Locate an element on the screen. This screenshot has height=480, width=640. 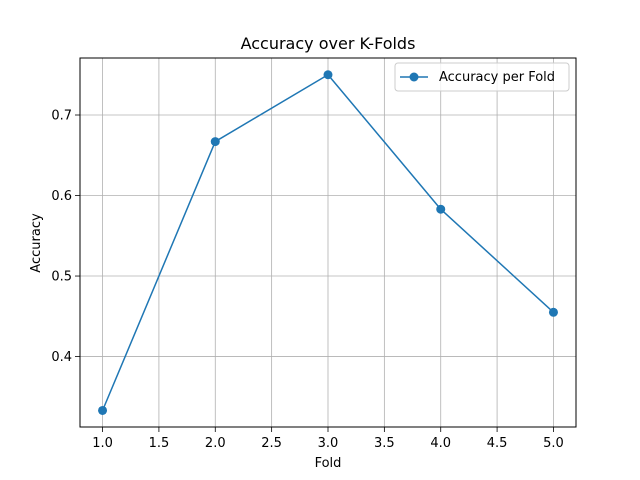
x-tick-label: 4.5 is located at coordinates (497, 443).